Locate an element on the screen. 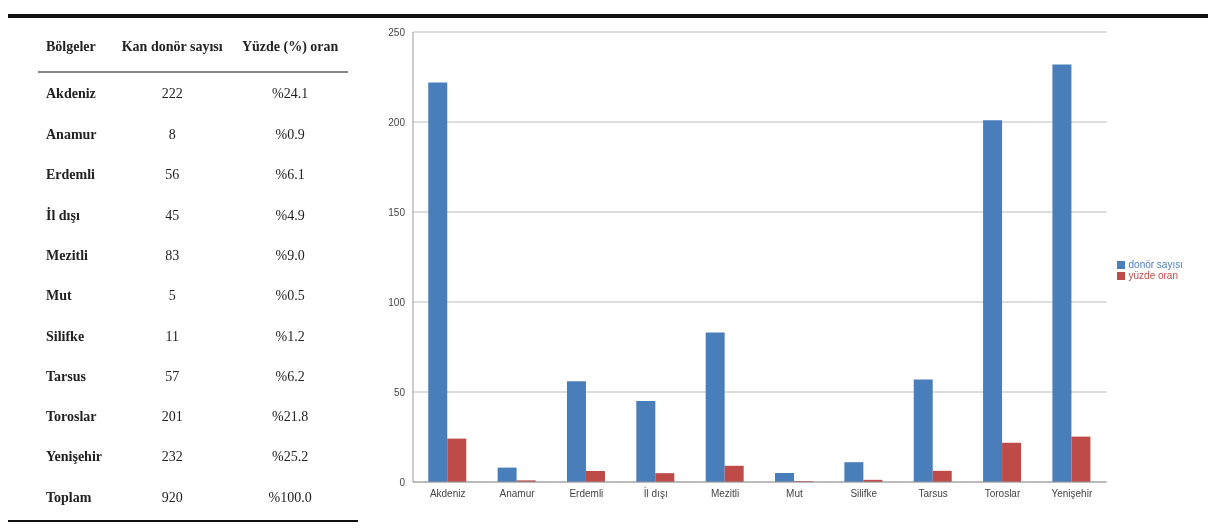 The height and width of the screenshot is (531, 1219). text: Toplam is located at coordinates (69, 497).